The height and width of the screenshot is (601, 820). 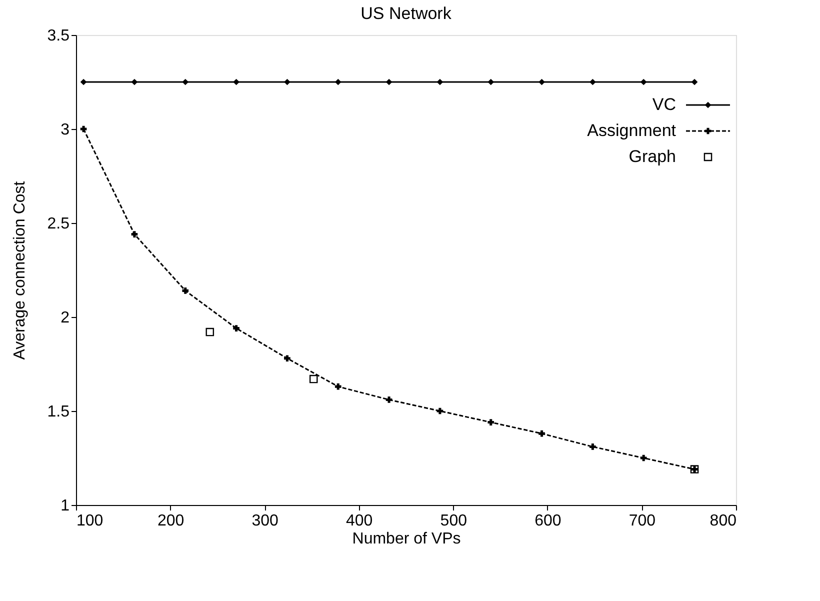 What do you see at coordinates (723, 521) in the screenshot?
I see `x-tick-label: 800` at bounding box center [723, 521].